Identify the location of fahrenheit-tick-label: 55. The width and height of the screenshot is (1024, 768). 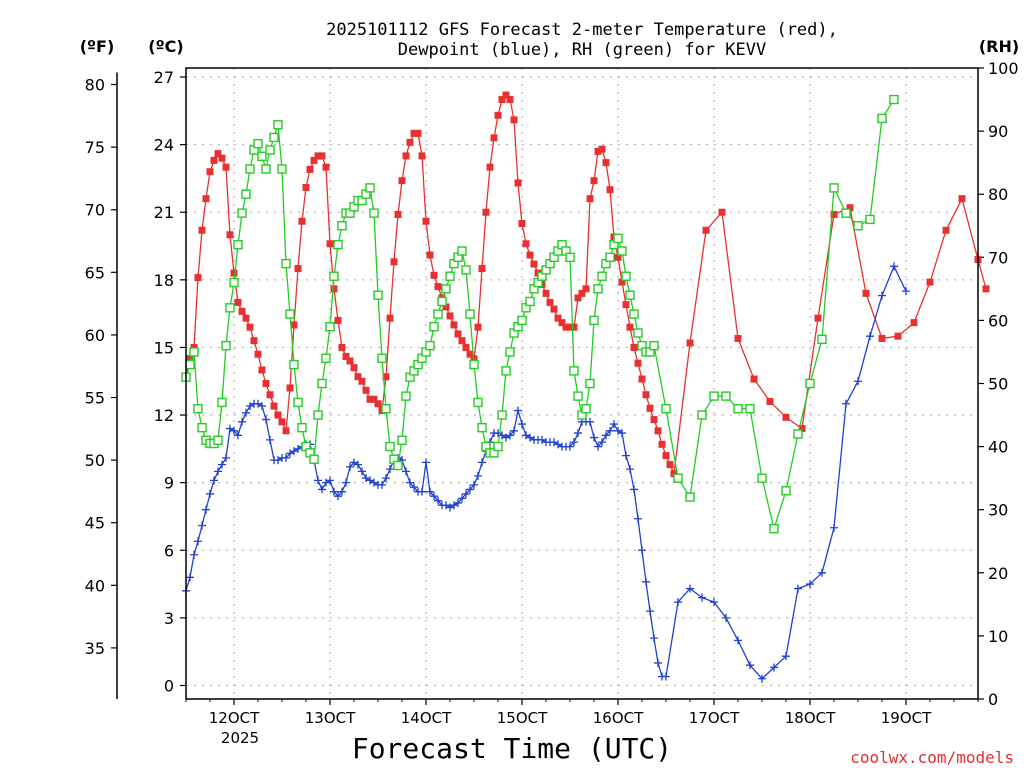
(95, 398).